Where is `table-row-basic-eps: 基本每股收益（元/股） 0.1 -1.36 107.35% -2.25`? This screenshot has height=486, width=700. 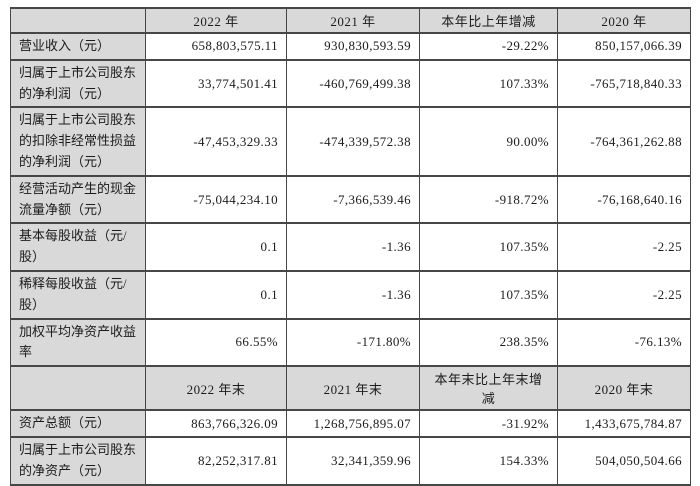
table-row-basic-eps: 基本每股收益（元/股） 0.1 -1.36 107.35% -2.25 is located at coordinates (350, 247).